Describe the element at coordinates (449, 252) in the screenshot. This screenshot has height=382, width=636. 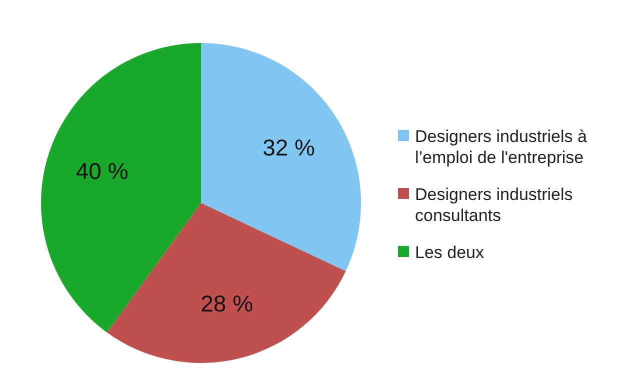
I see `legend-label: Les deux` at that location.